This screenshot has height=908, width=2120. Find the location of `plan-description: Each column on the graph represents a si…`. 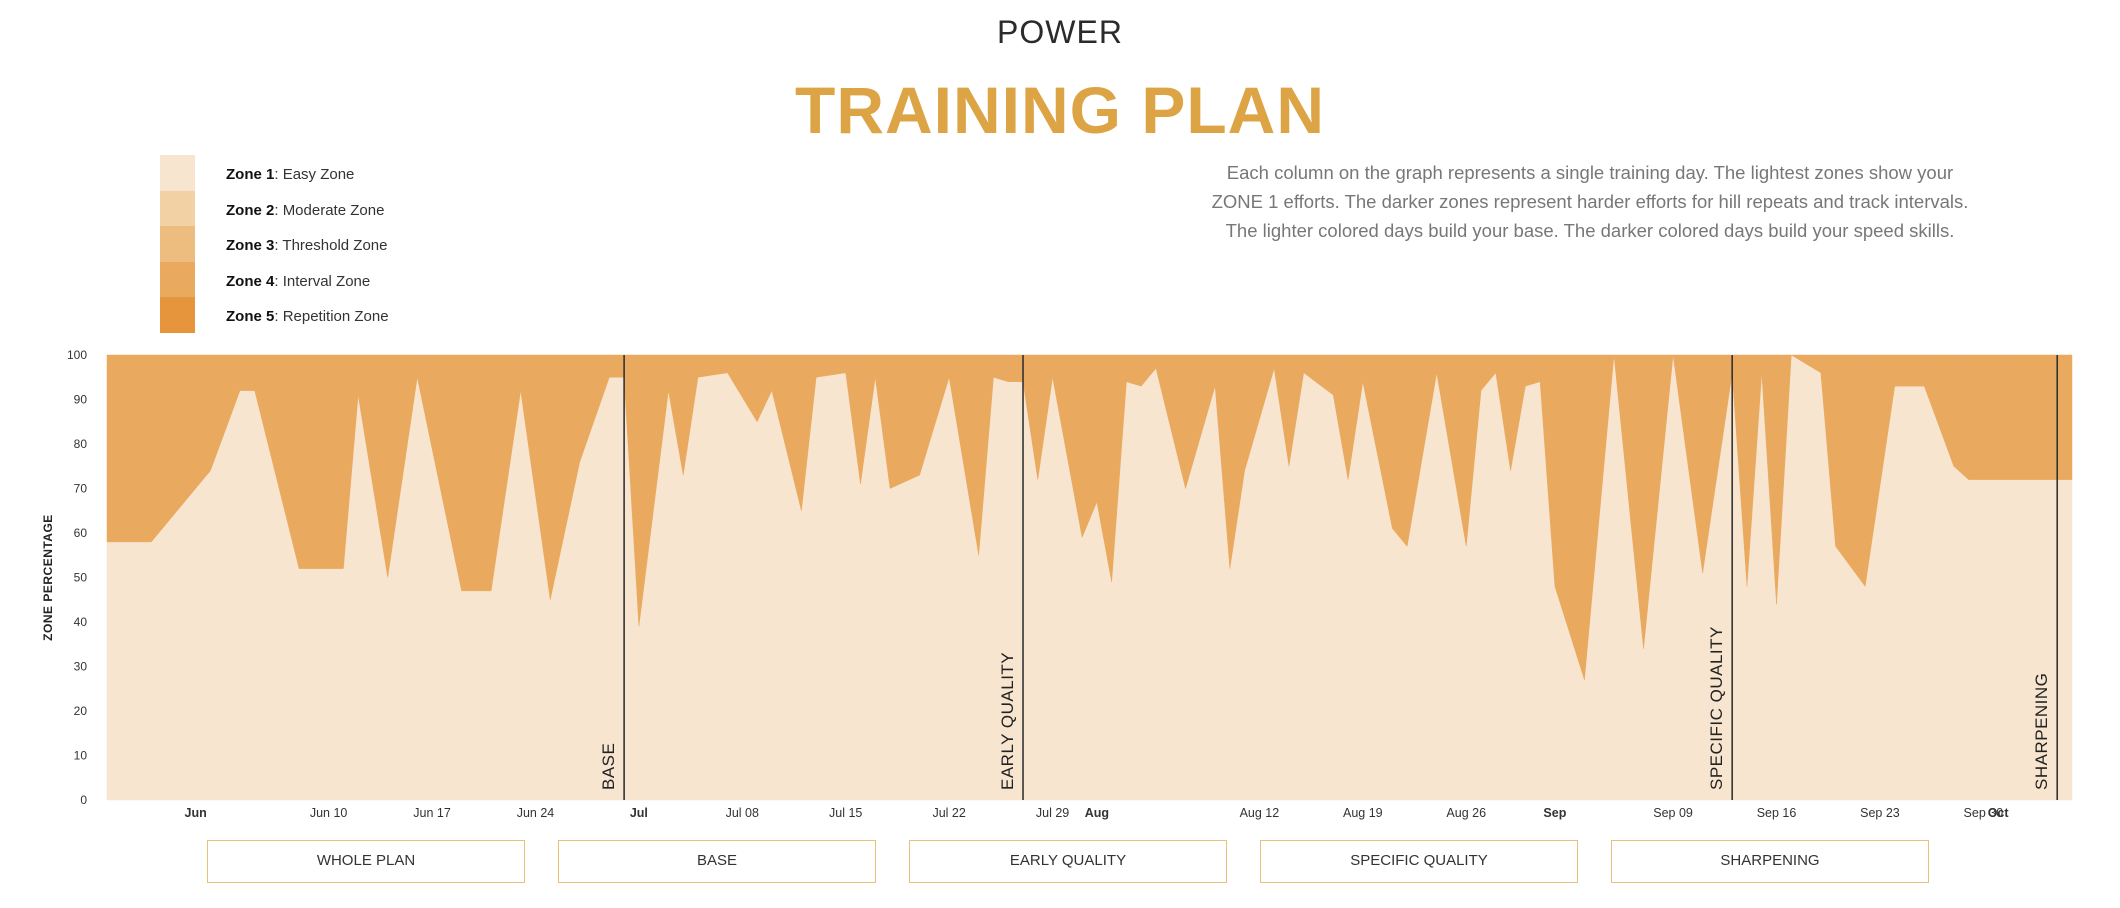

plan-description: Each column on the graph represents a si… is located at coordinates (1590, 201).